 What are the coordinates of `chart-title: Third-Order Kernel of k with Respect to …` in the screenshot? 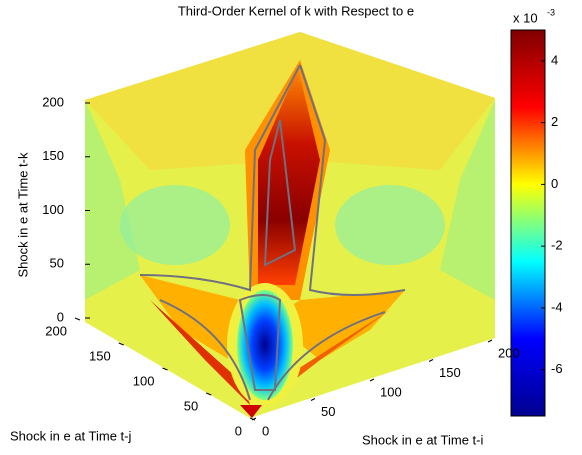 It's located at (296, 10).